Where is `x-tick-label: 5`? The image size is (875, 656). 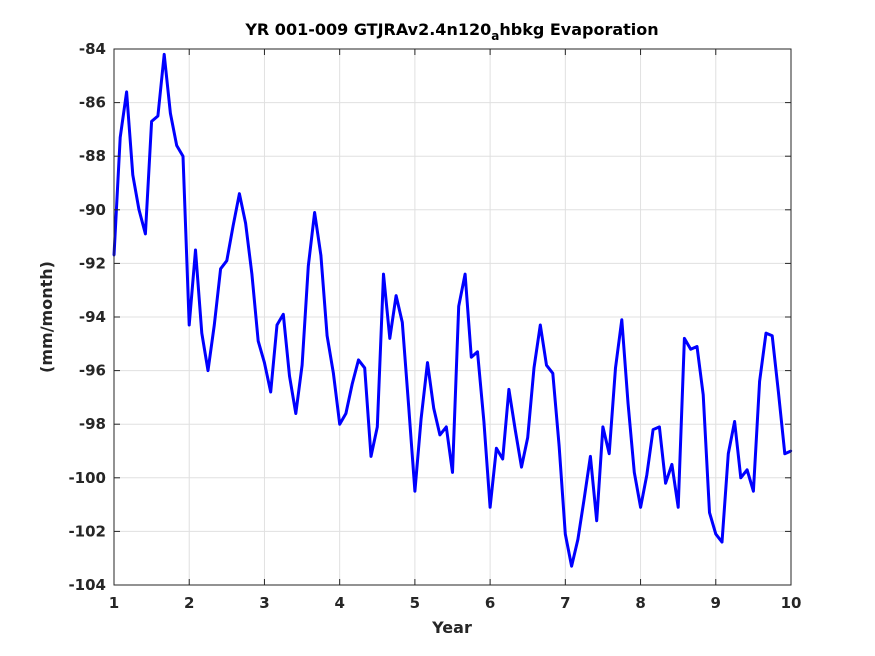 x-tick-label: 5 is located at coordinates (415, 603).